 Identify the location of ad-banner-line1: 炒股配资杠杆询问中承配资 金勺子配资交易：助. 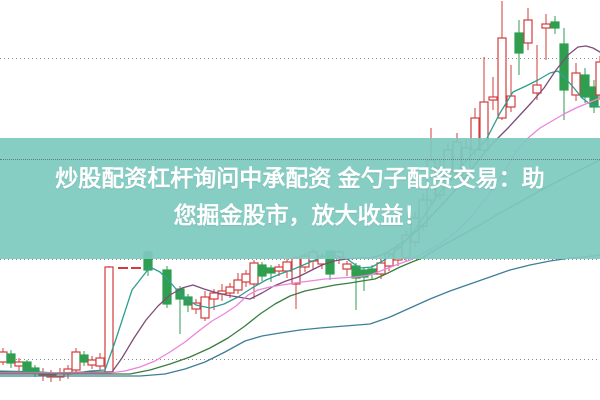
(300, 177).